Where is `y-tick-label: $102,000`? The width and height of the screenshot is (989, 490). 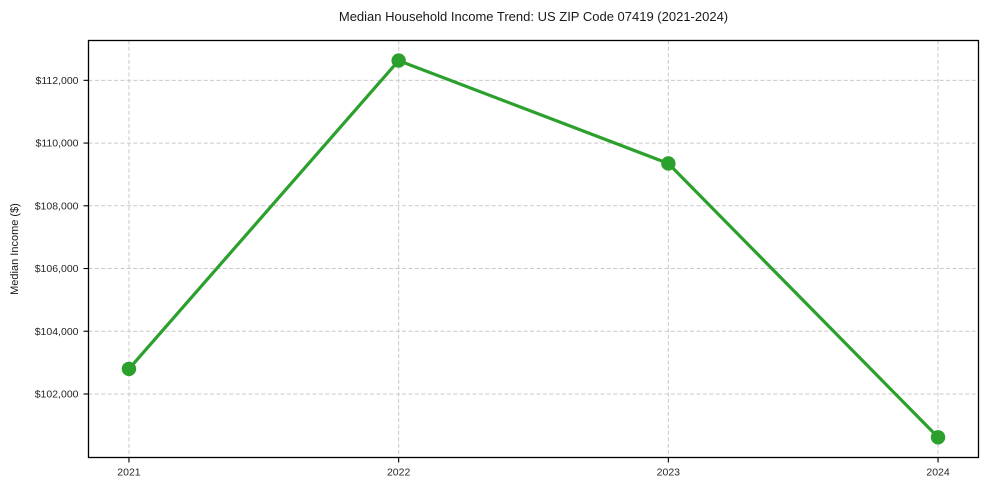 y-tick-label: $102,000 is located at coordinates (57, 394).